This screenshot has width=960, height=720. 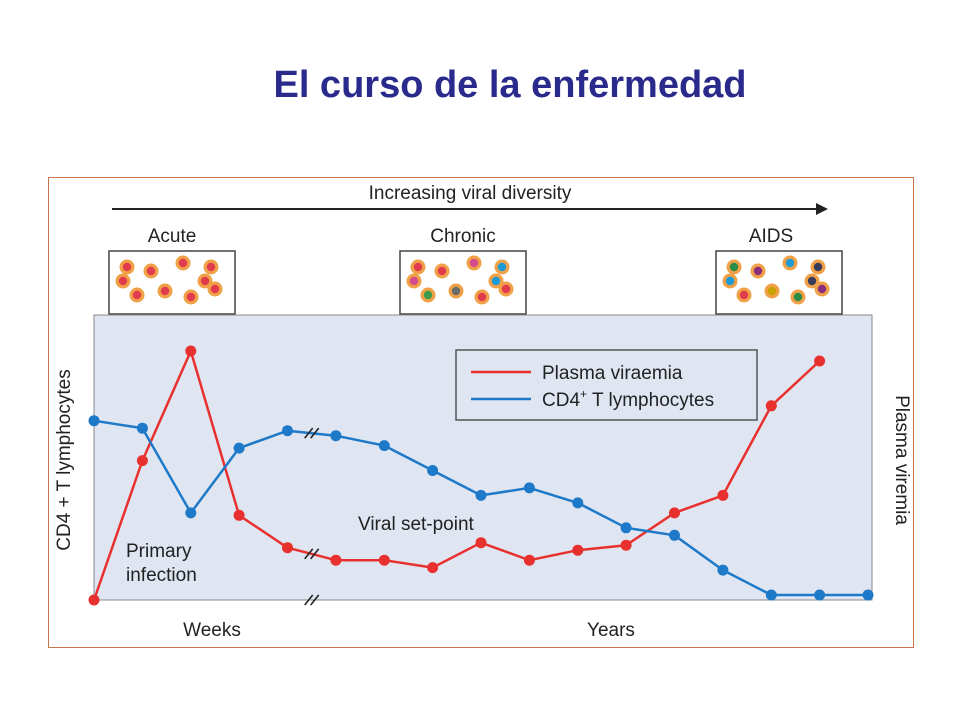 I want to click on legend-label-viraemia: Plasma viraemia, so click(x=612, y=373).